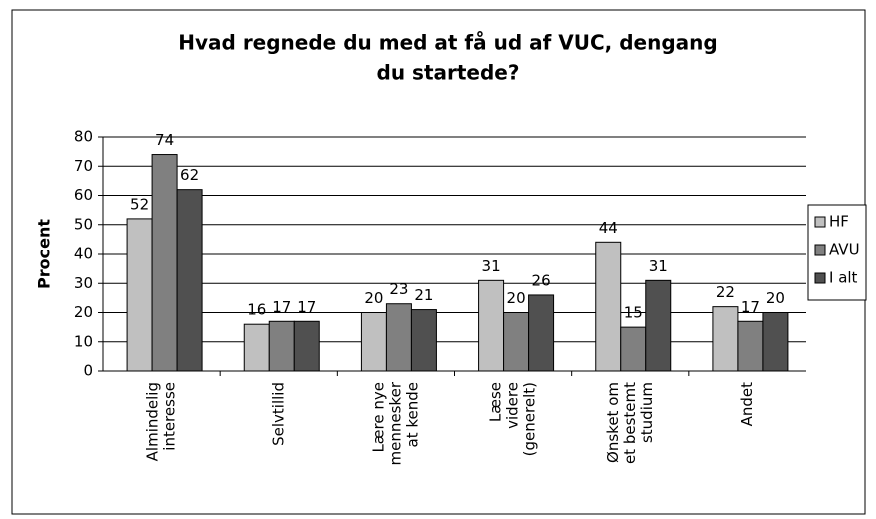  I want to click on y-tick-label: 70, so click(83, 166).